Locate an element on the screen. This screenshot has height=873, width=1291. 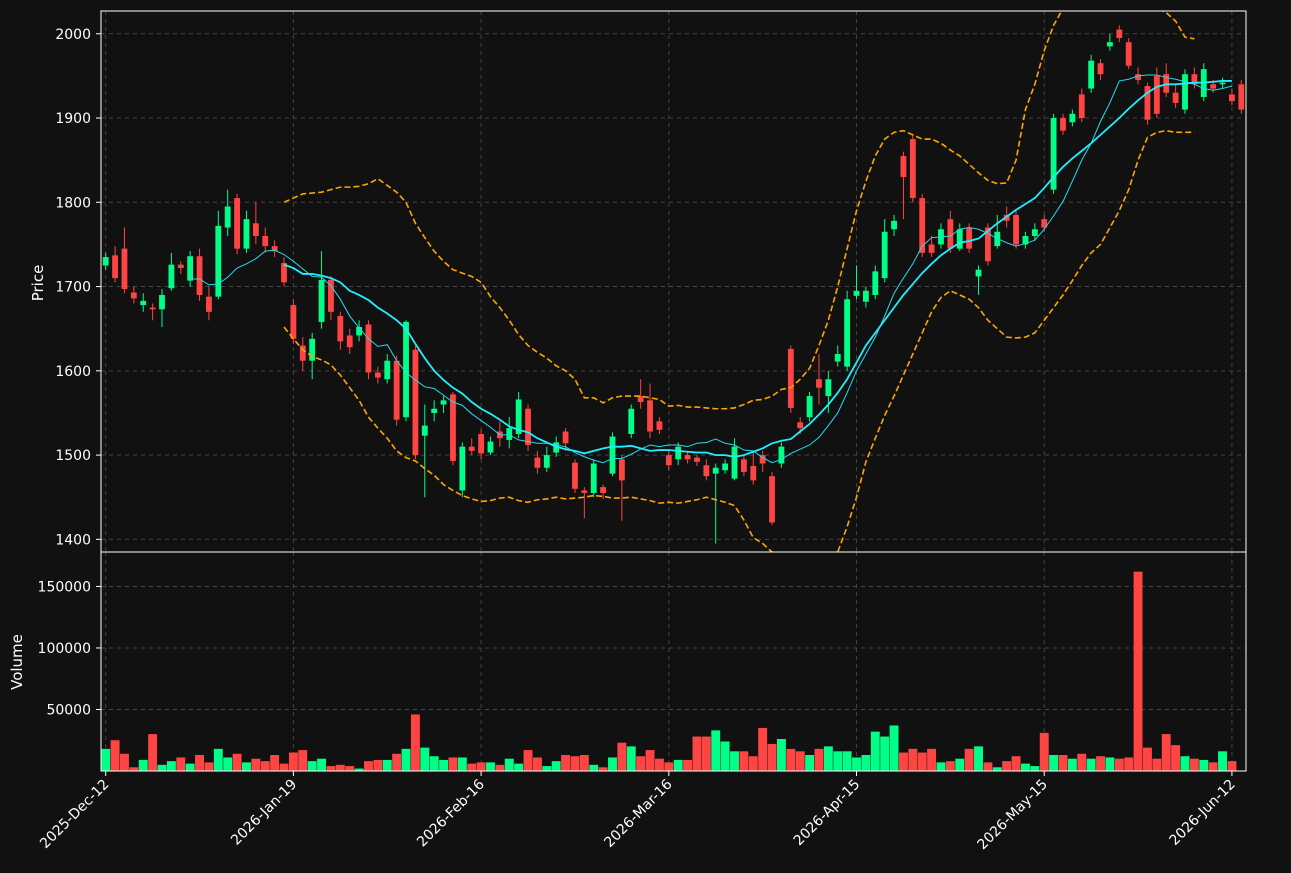
price-tick-label: 1900 is located at coordinates (73, 119).